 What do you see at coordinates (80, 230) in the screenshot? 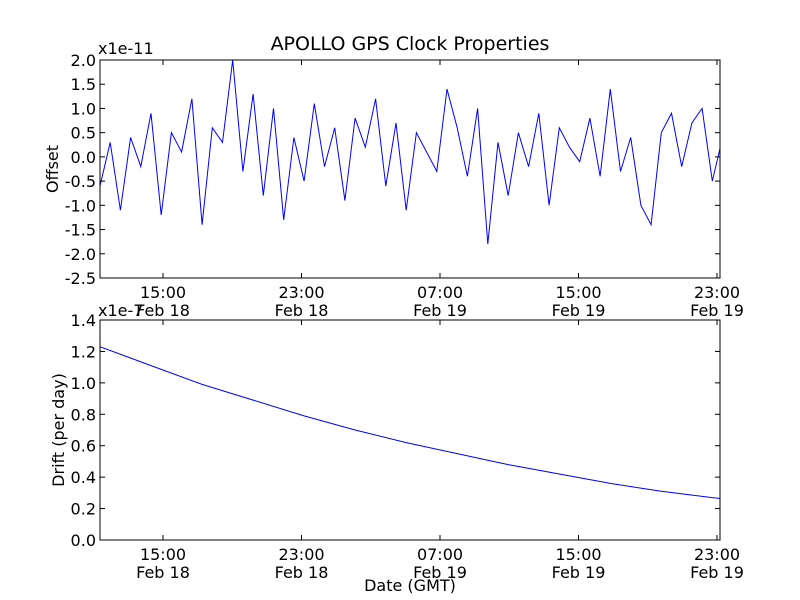
I see `offset-y-tick-label: -1.5` at bounding box center [80, 230].